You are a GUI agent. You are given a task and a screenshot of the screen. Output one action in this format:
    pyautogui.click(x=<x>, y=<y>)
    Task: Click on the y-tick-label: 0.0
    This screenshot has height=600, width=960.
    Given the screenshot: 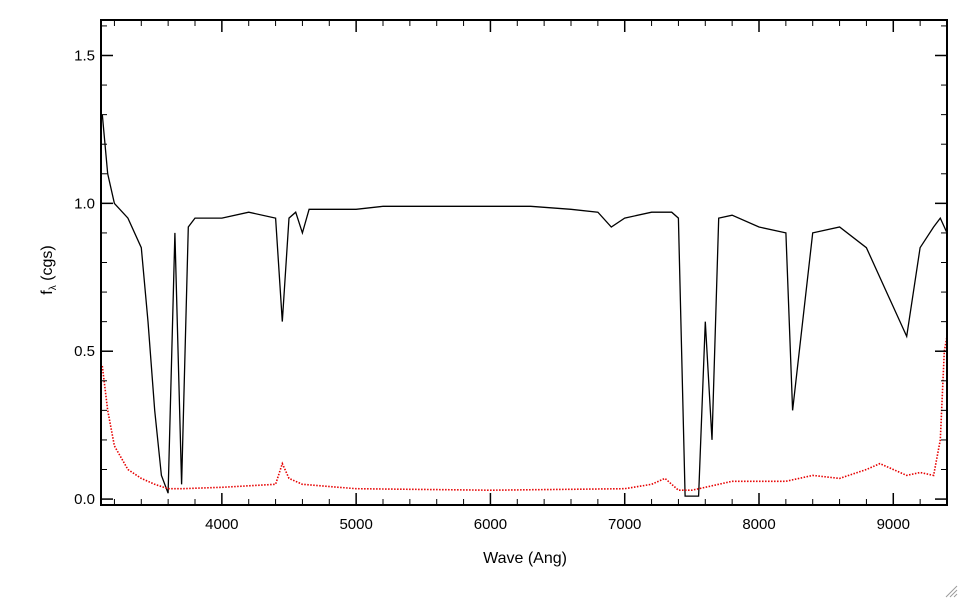 What is the action you would take?
    pyautogui.click(x=84, y=499)
    